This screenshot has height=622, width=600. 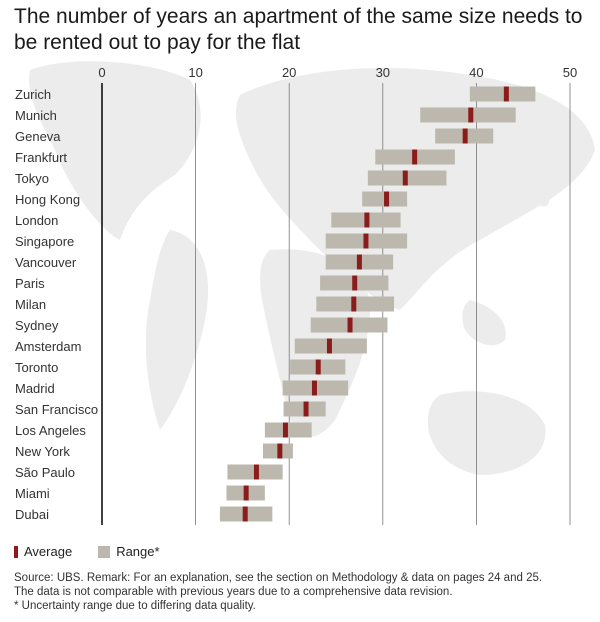 I want to click on category-label: Tokyo, so click(x=32, y=178).